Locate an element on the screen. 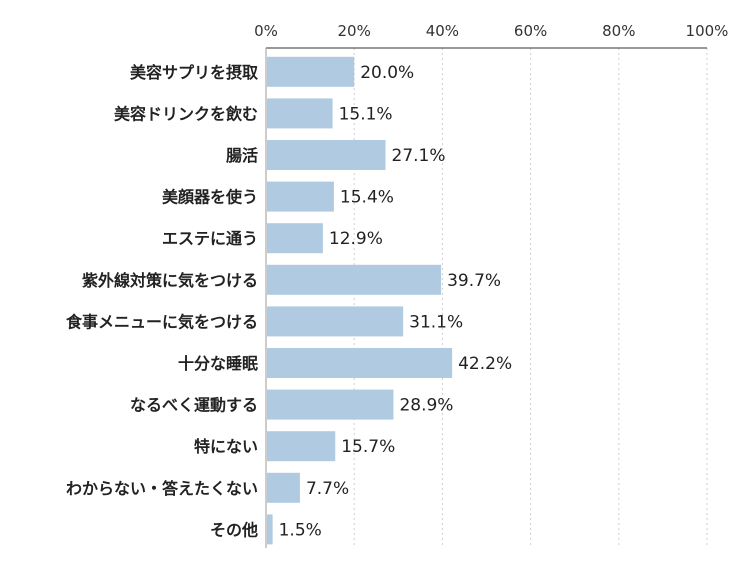  x-tick-label: 40% is located at coordinates (442, 31).